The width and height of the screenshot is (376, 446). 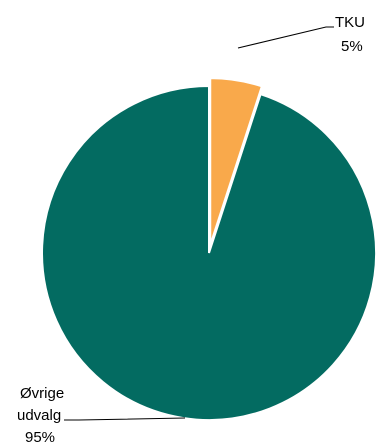 I want to click on ovrige-label-line-2: udvalg, so click(x=39, y=415).